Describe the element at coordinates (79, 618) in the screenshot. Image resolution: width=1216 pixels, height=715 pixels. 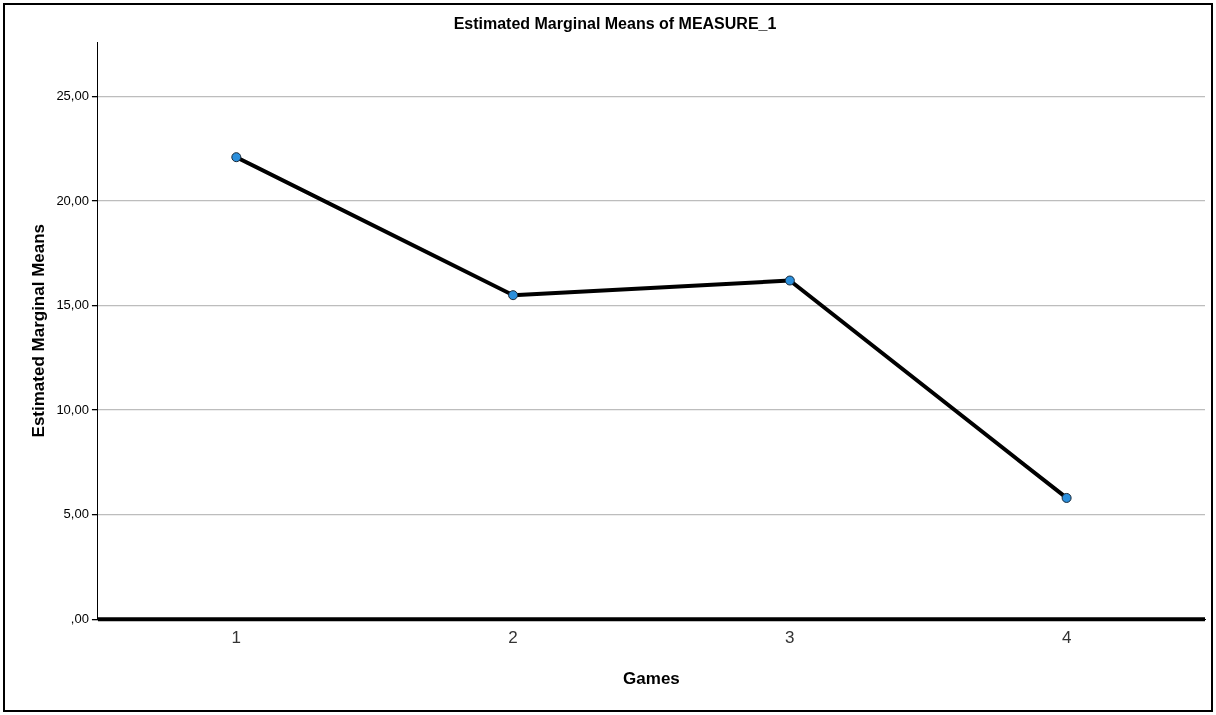
I see `y-tick-label: ,00` at that location.